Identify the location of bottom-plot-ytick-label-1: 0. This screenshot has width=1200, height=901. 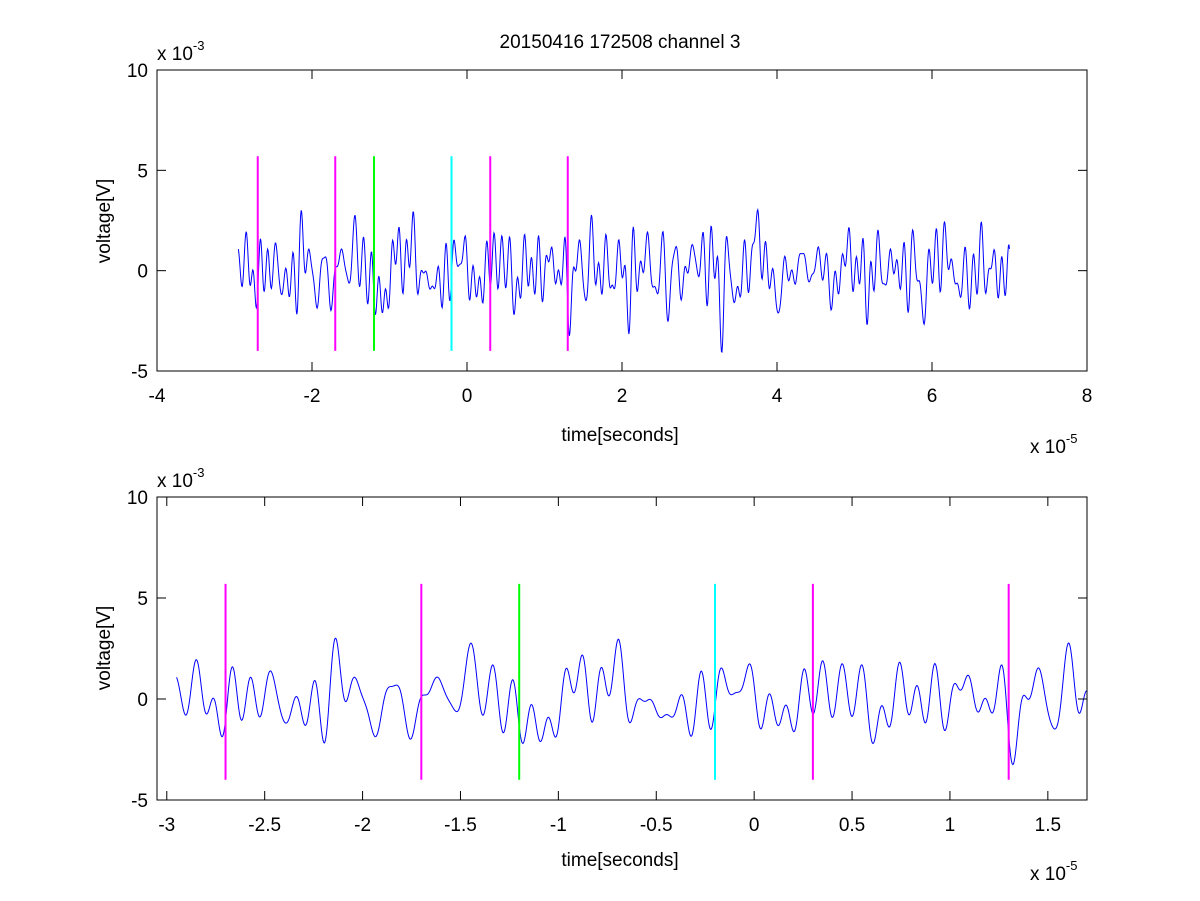
(142, 700).